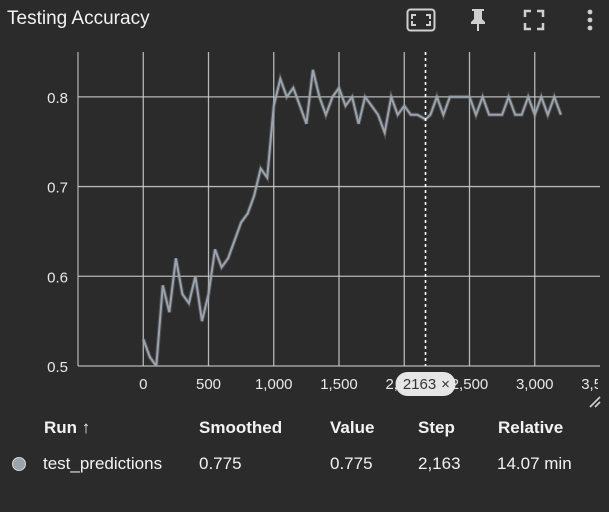 Image resolution: width=609 pixels, height=512 pixels. What do you see at coordinates (535, 384) in the screenshot?
I see `x-tick-label: 3,000` at bounding box center [535, 384].